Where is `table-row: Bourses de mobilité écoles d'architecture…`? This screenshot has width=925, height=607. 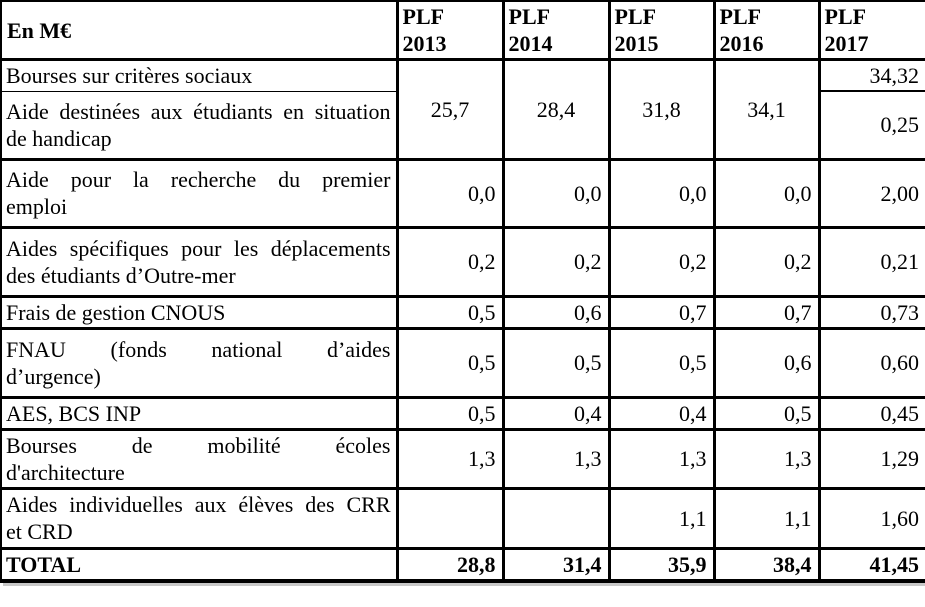 table-row: Bourses de mobilité écoles d'architecture… is located at coordinates (462, 458).